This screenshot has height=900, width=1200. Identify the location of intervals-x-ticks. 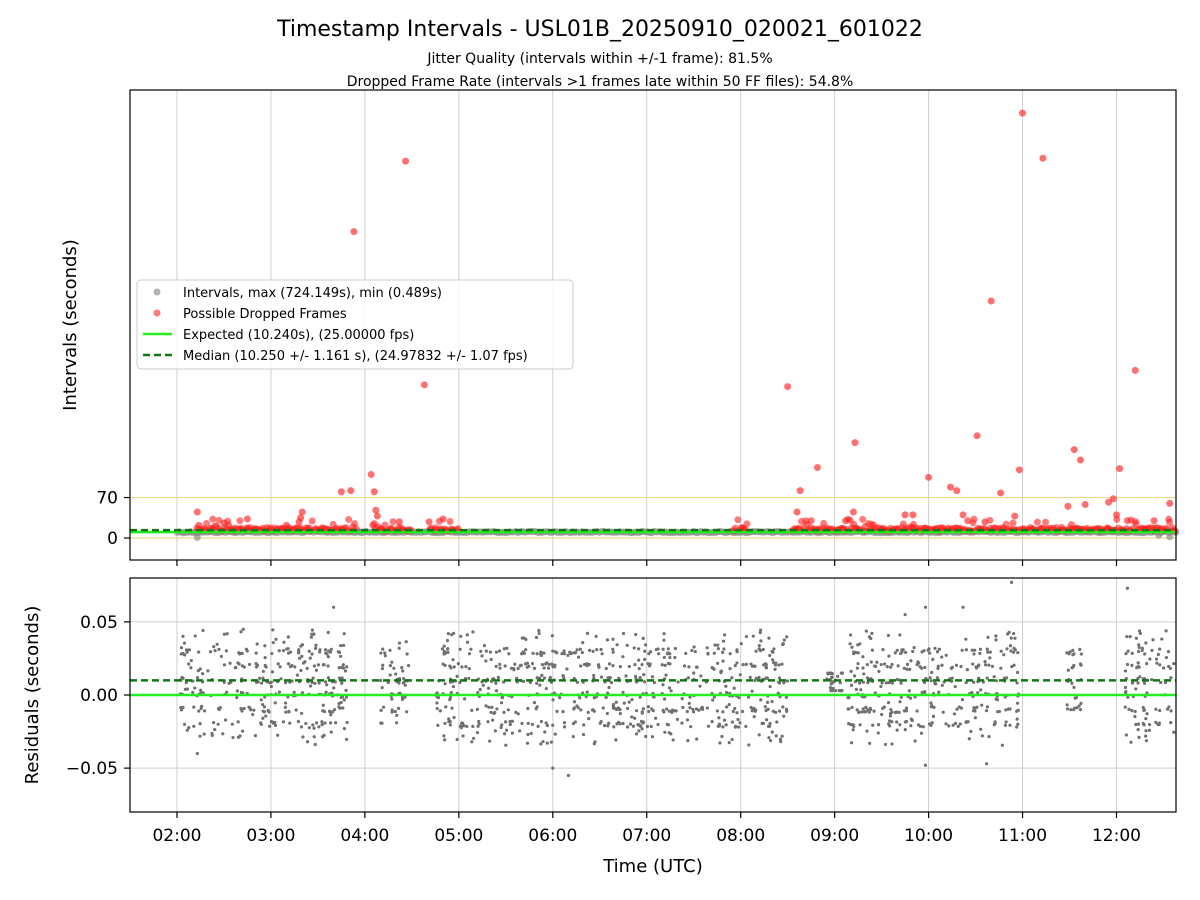
(647, 563).